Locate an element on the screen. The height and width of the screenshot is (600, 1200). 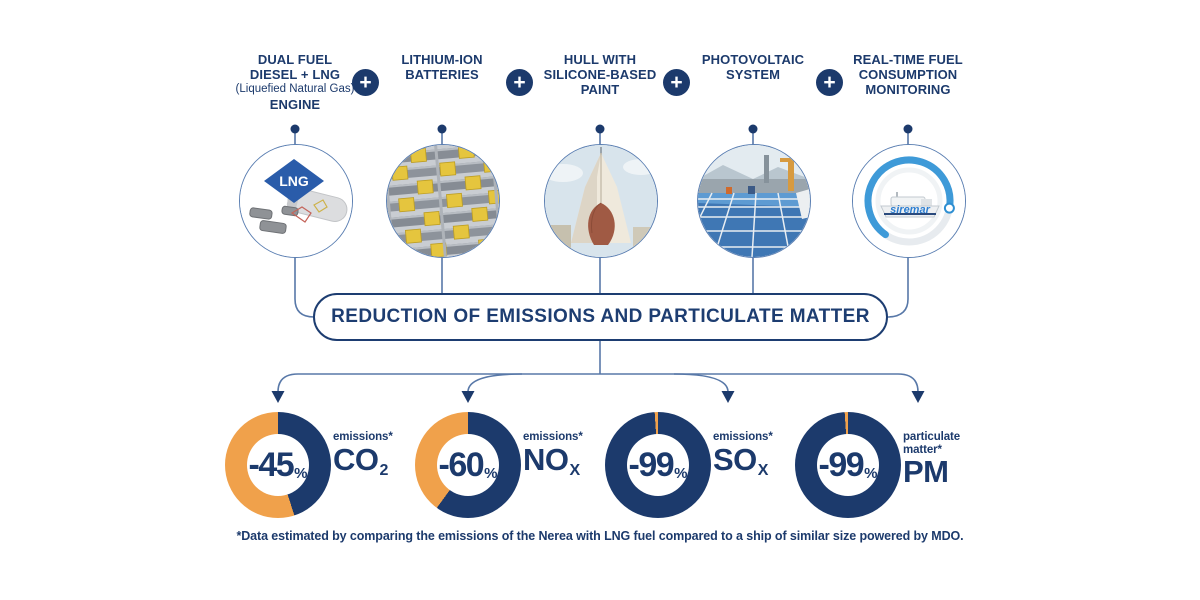
label-line: SILICONE-BASED is located at coordinates (600, 74).